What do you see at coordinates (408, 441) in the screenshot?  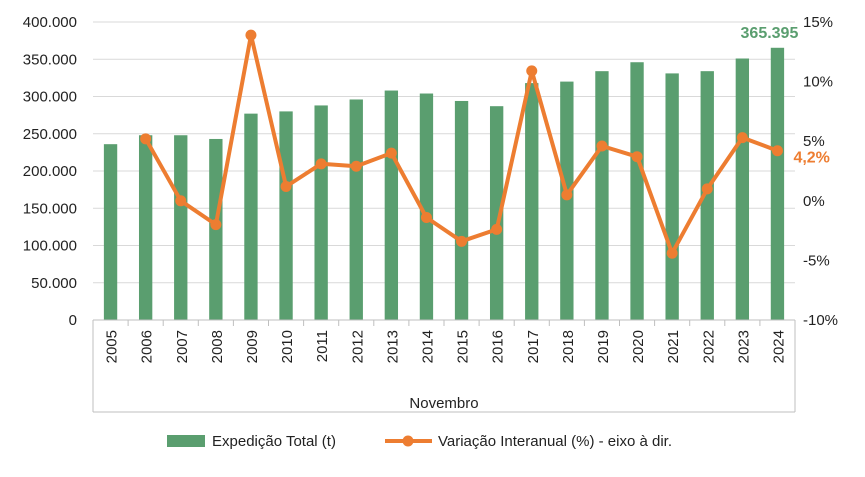 I see `legend-swatch-marker` at bounding box center [408, 441].